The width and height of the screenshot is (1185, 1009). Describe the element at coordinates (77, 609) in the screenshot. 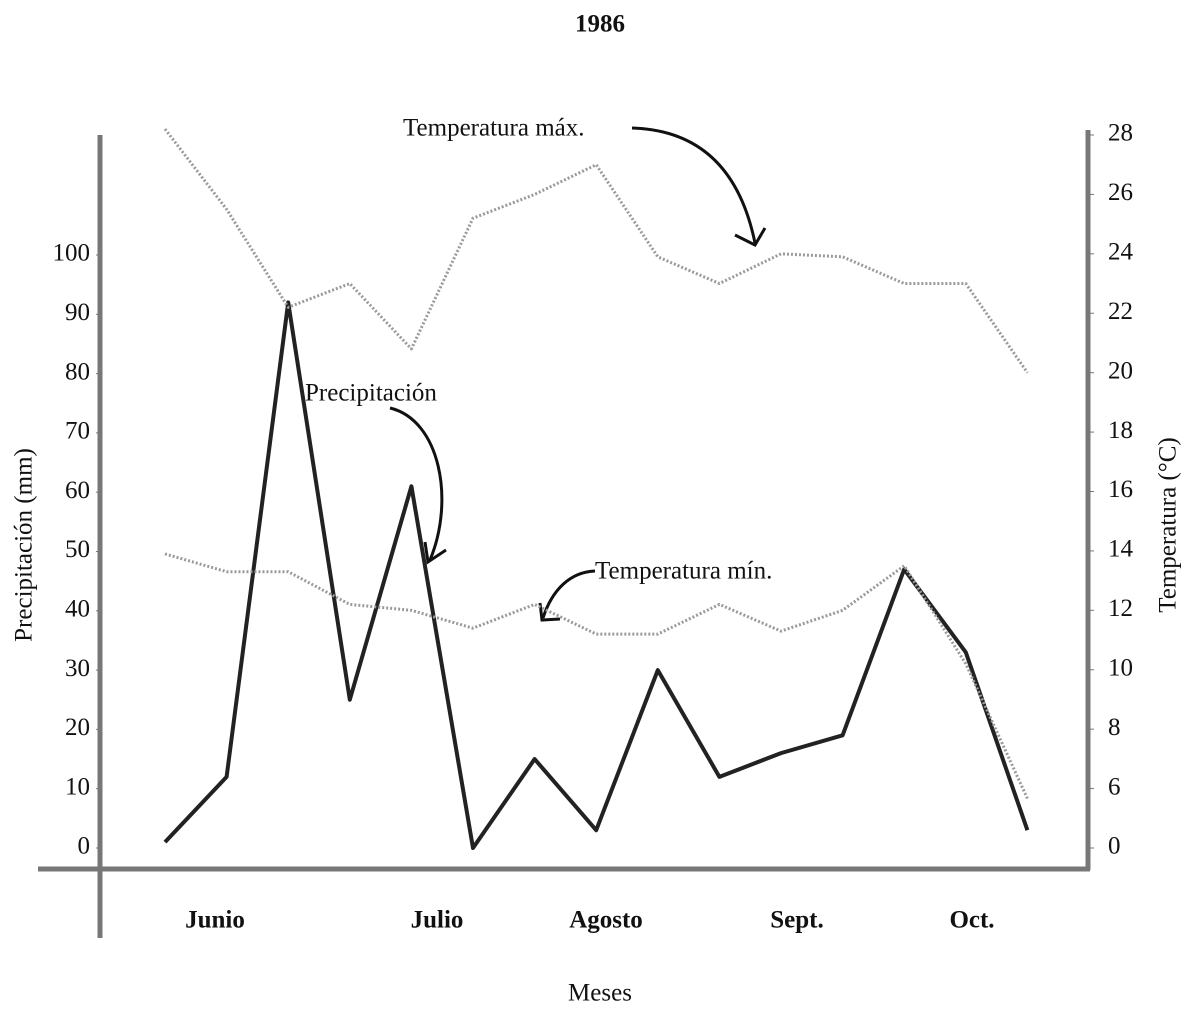

I see `y-tick-label: 40` at that location.